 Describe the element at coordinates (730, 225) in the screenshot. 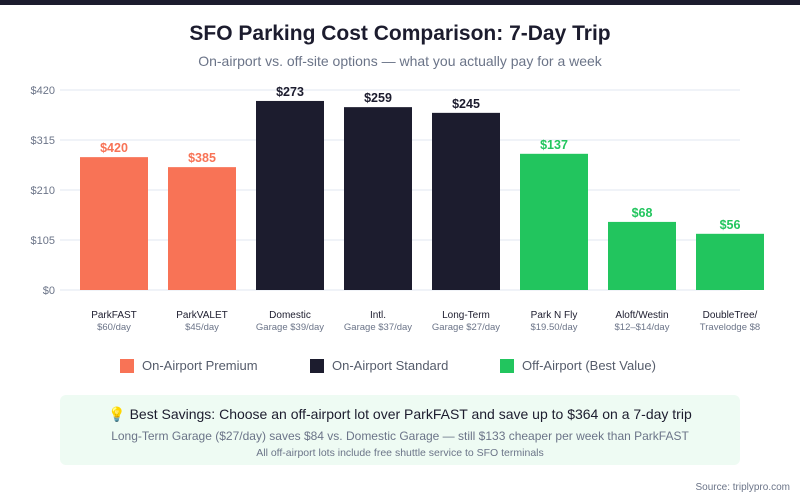

I see `data-label: $56` at that location.